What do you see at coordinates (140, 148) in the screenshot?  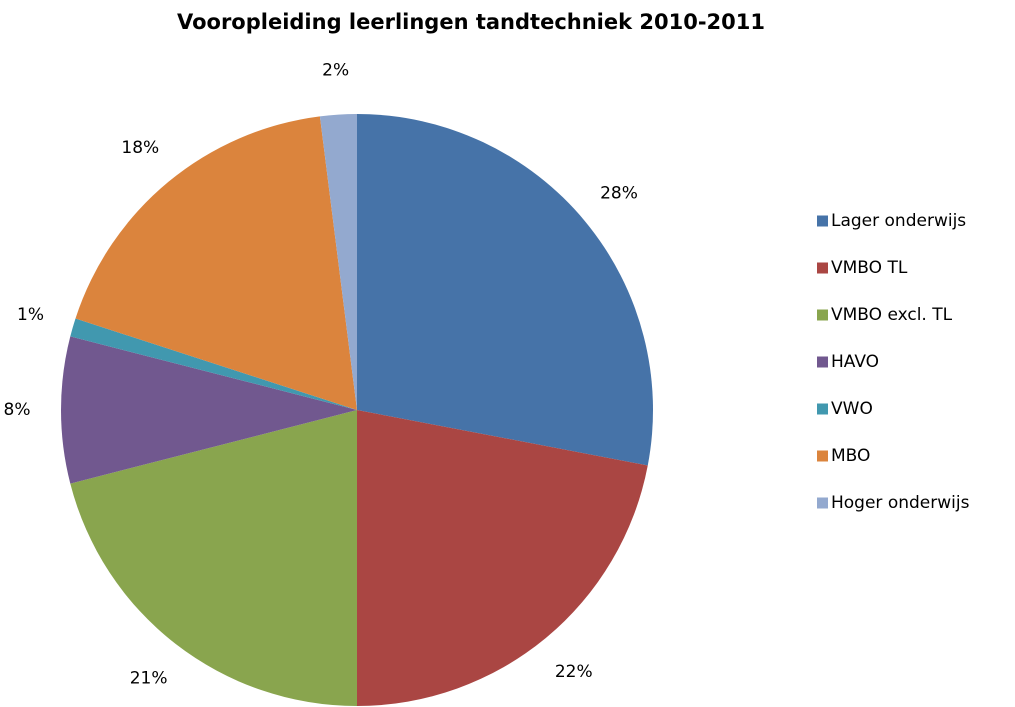 I see `data-label: 18%` at bounding box center [140, 148].